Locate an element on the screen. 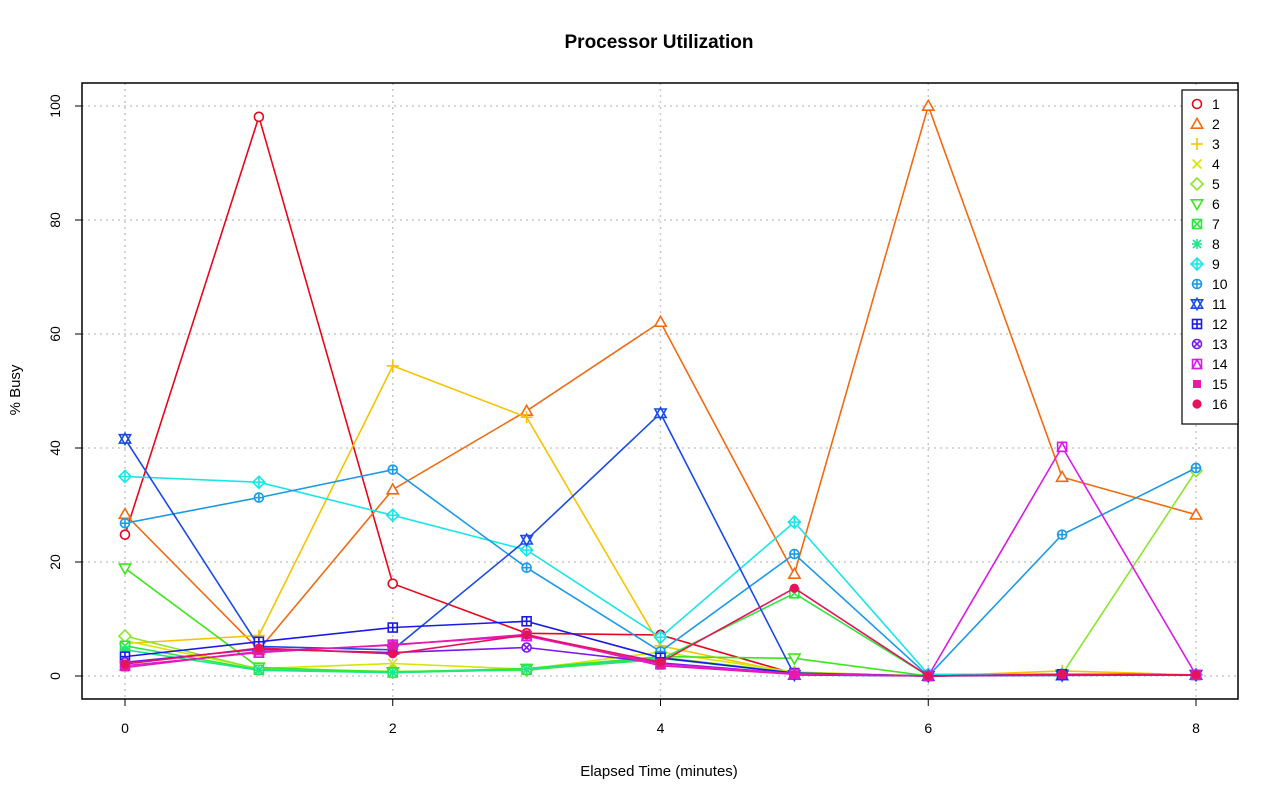  legend-item-1: 1 is located at coordinates (1205, 104).